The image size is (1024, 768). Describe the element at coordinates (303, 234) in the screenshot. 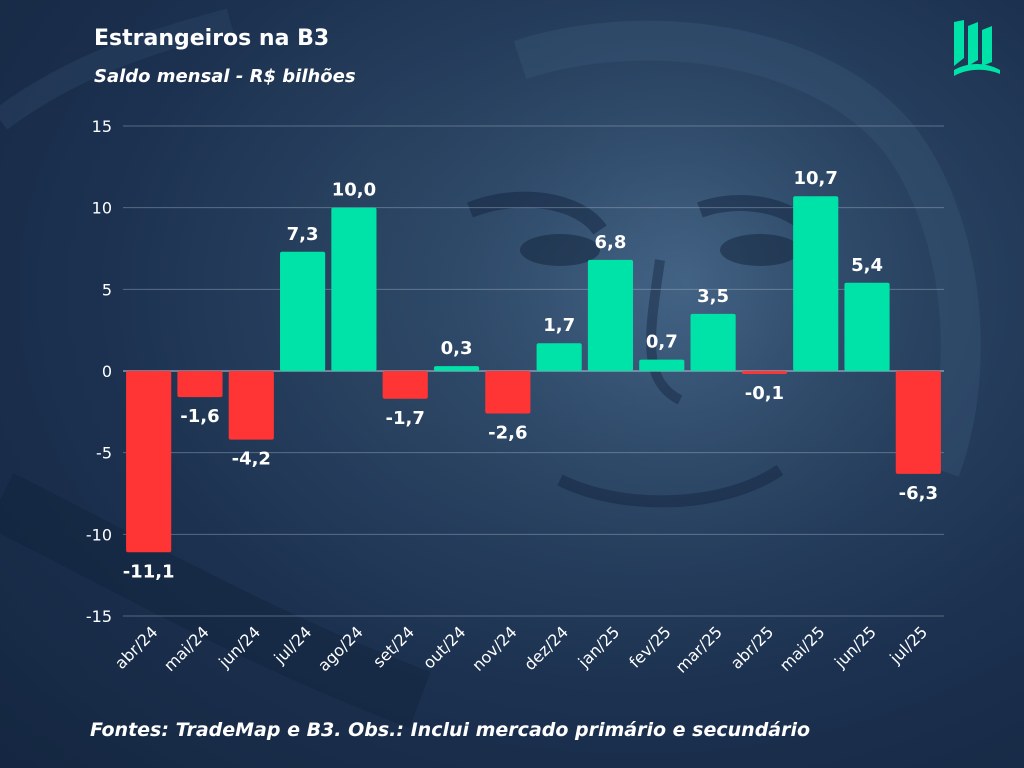

I see `data-label: 7,3` at that location.